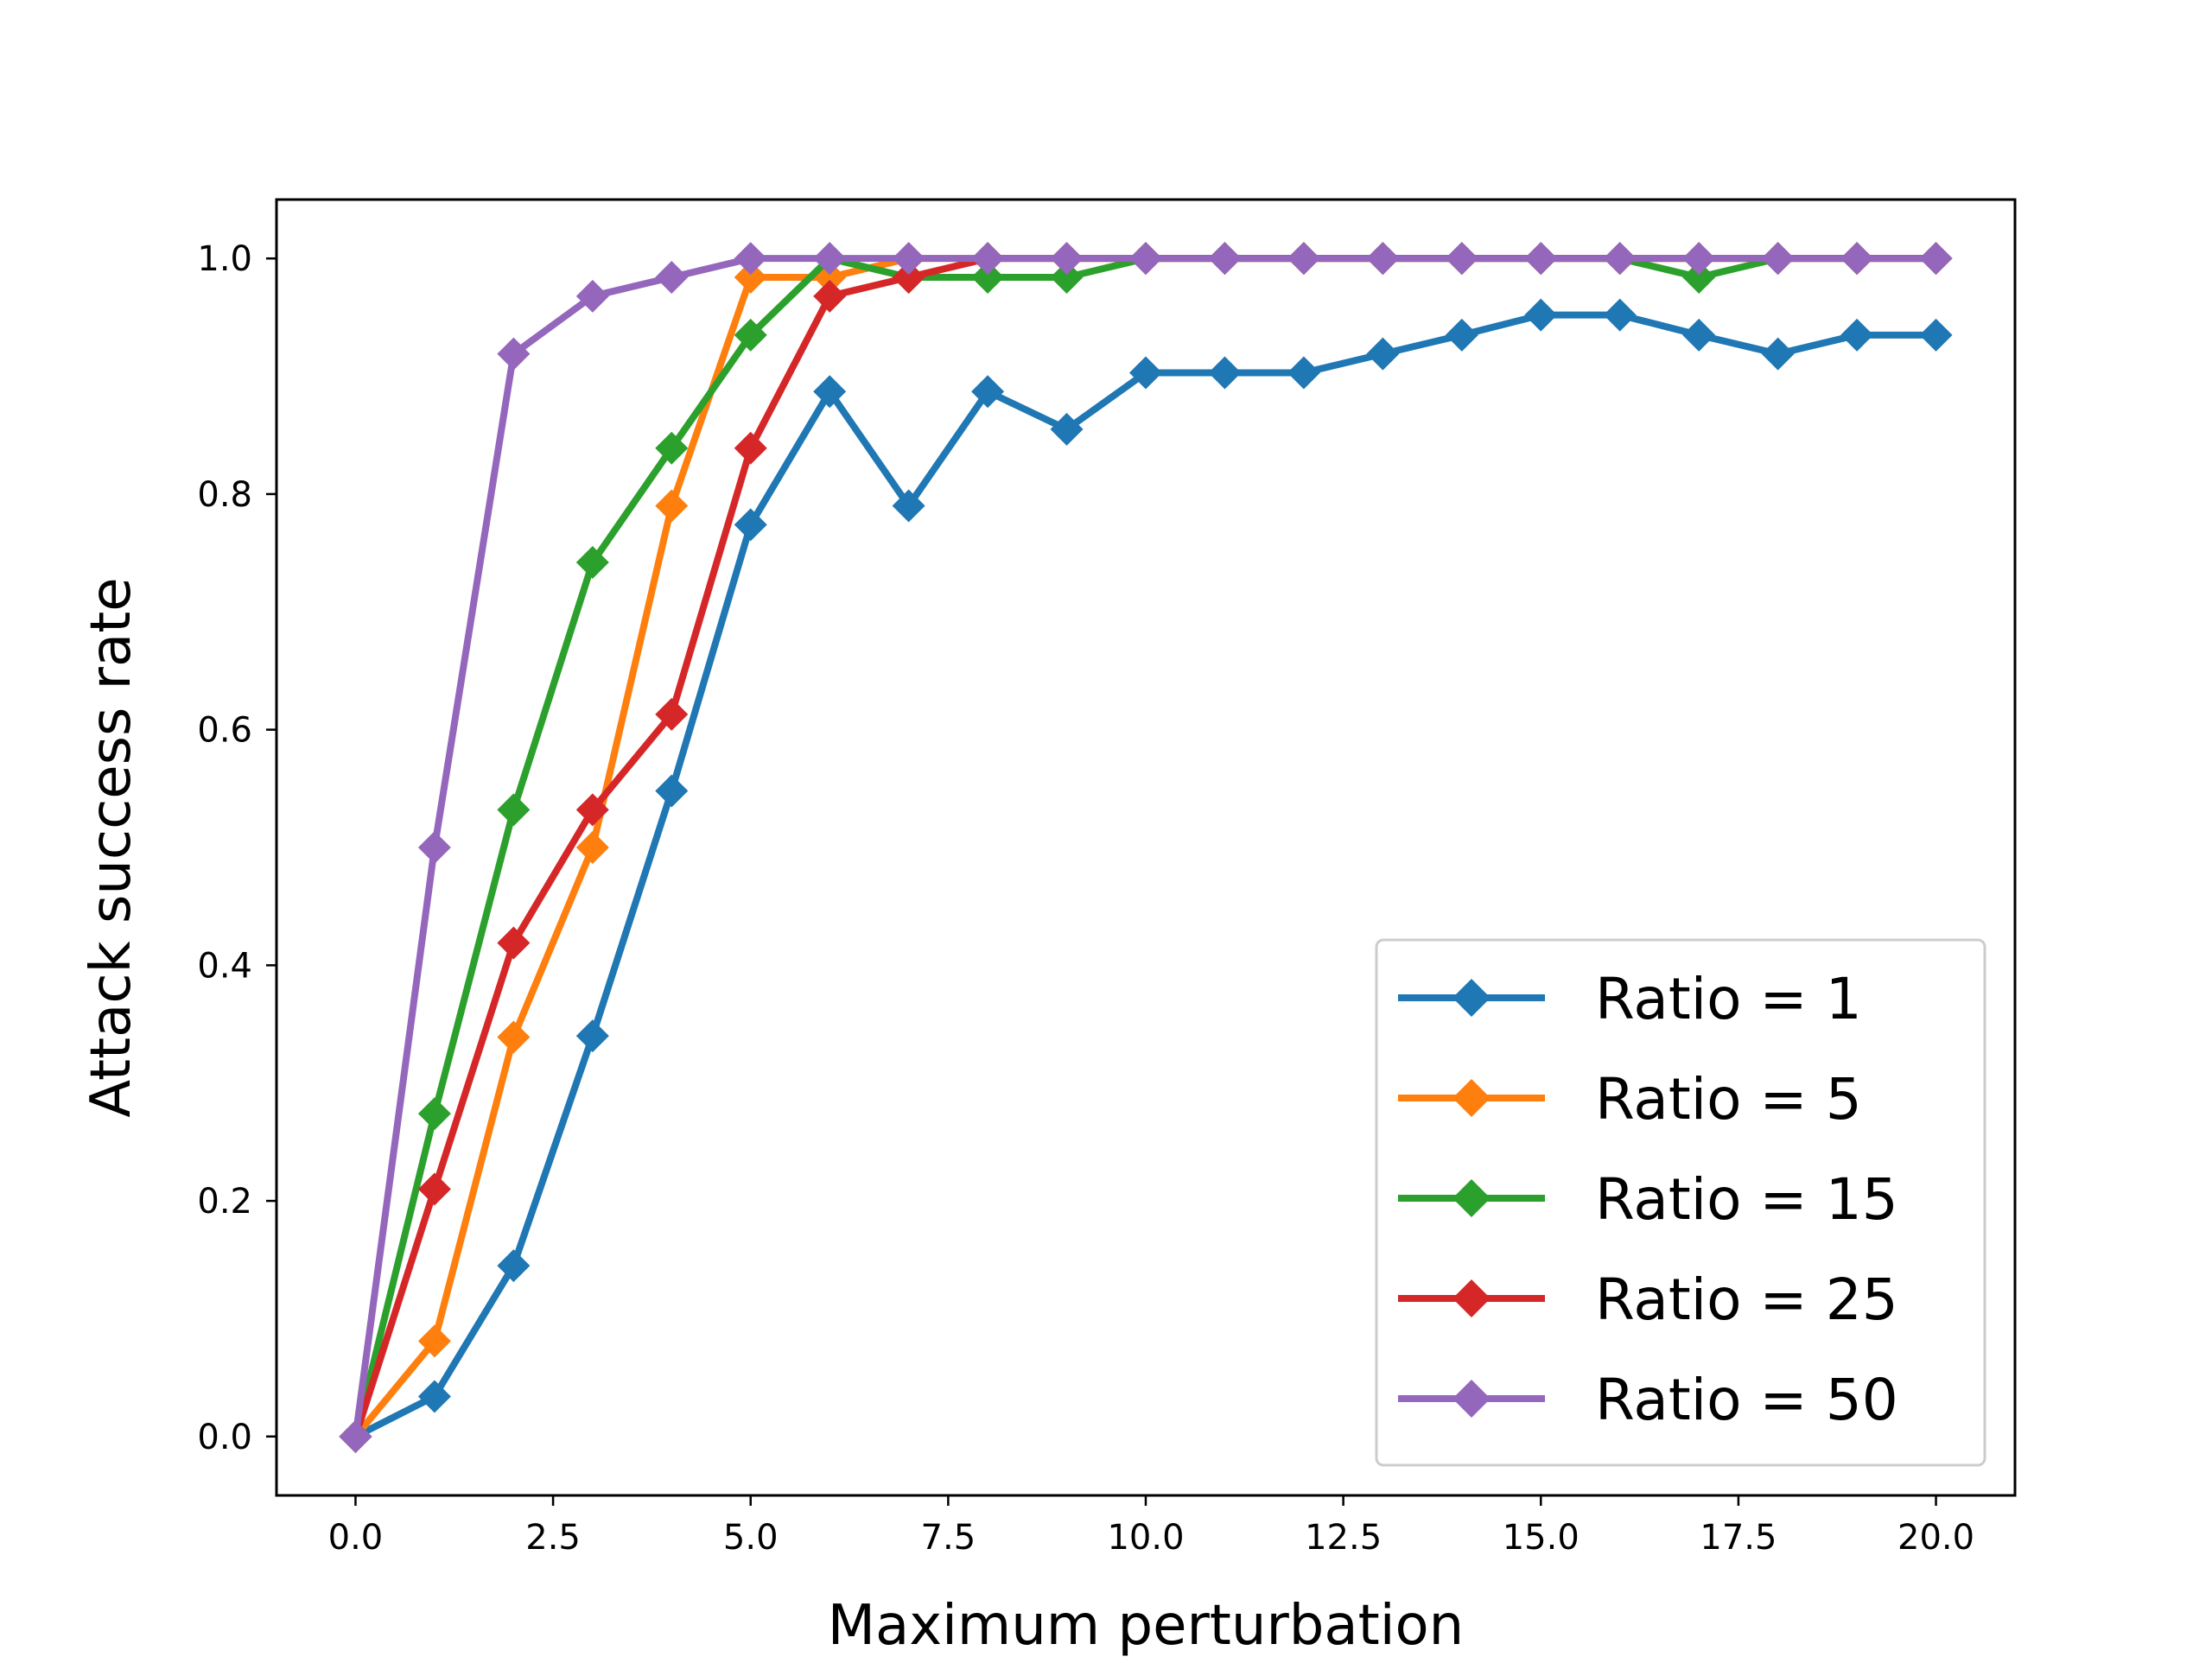  Describe the element at coordinates (224, 259) in the screenshot. I see `y-tick-label: 1.0` at that location.